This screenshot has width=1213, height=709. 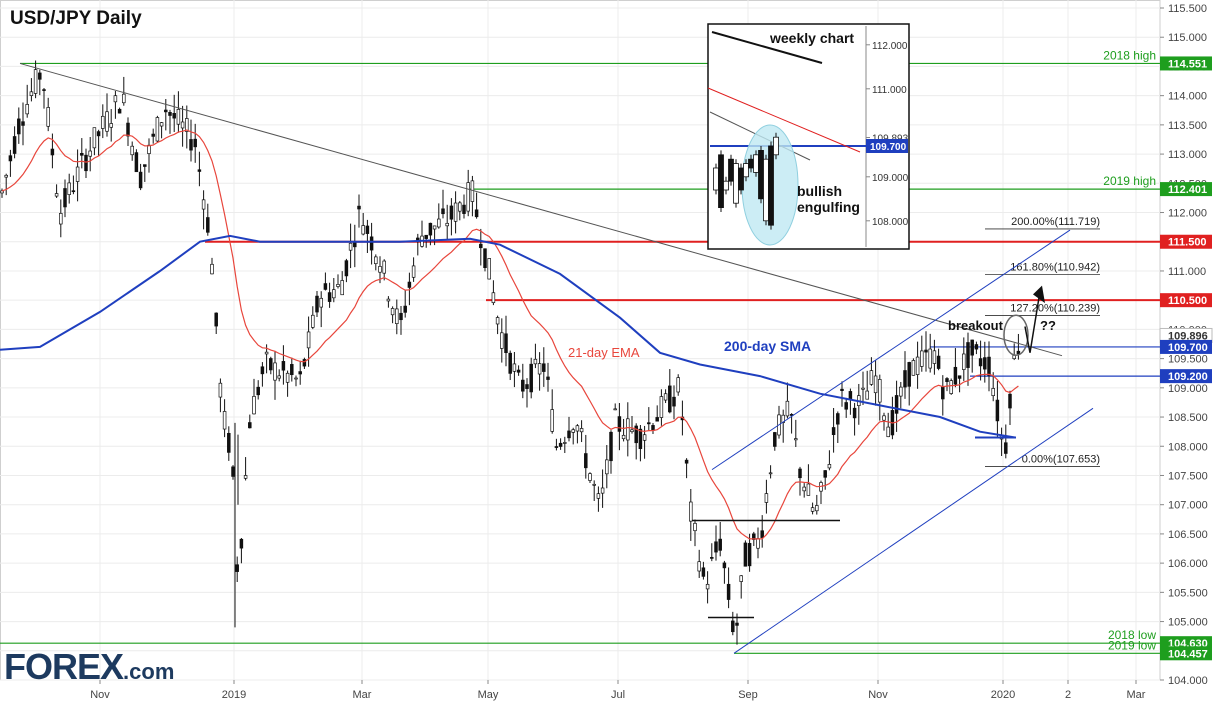 I want to click on inset-trend-line, so click(x=767, y=47).